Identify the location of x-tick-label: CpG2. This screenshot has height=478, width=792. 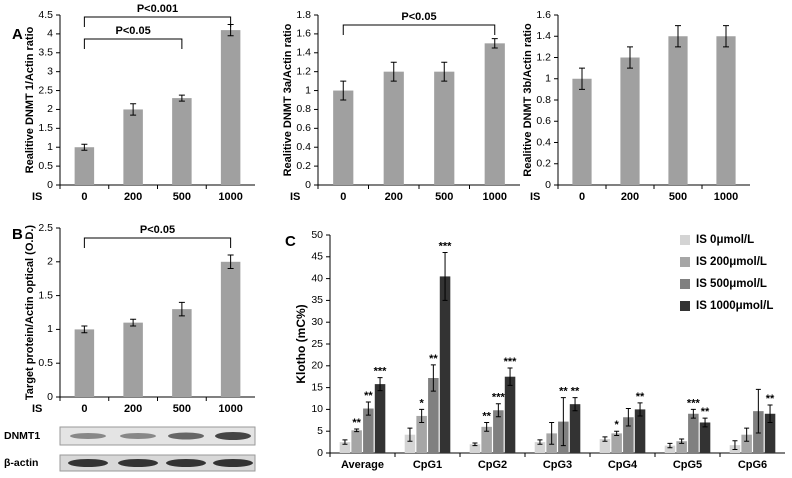
(492, 465).